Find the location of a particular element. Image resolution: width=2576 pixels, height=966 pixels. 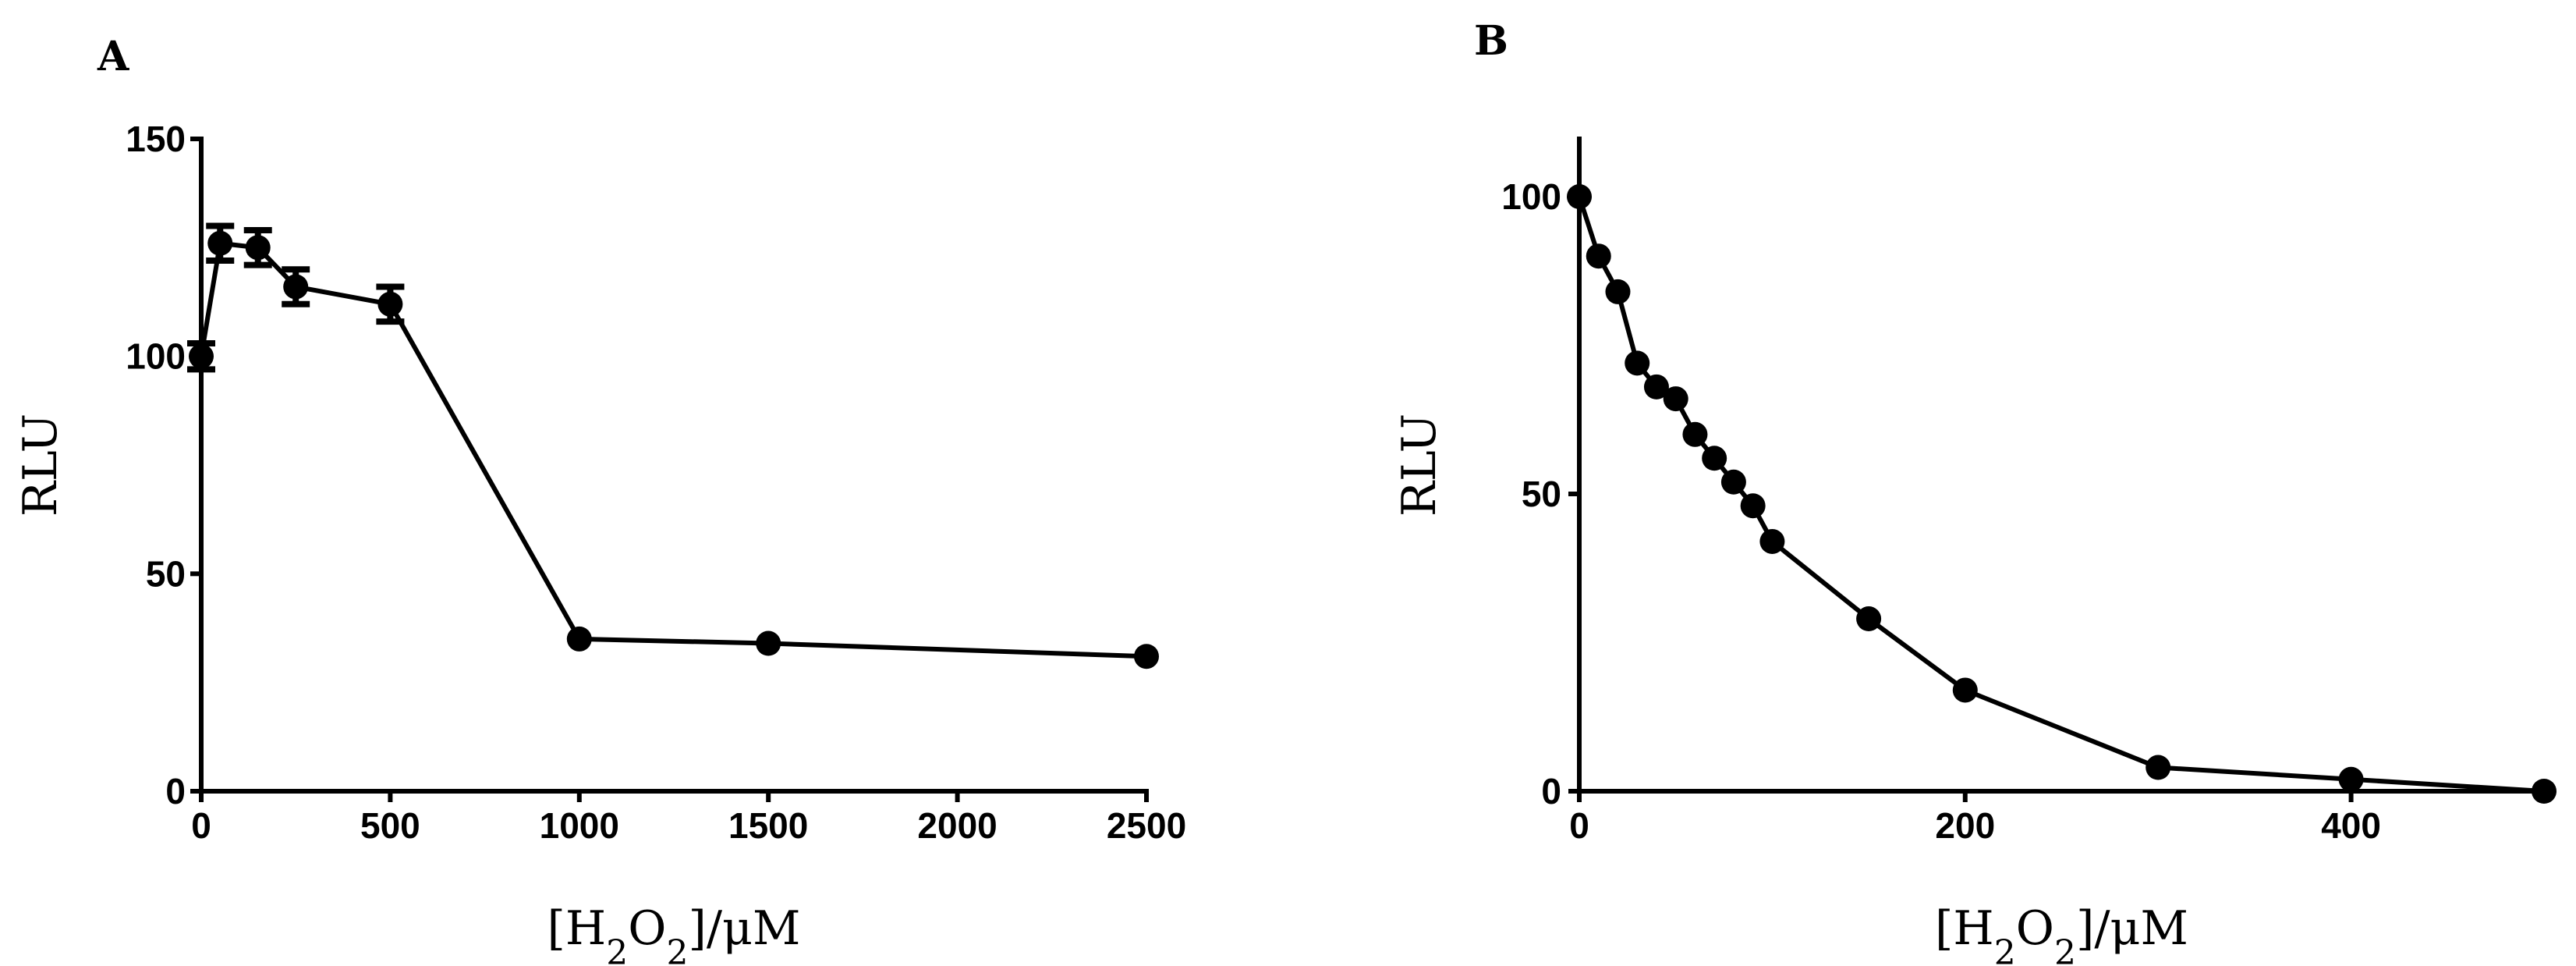

x-tick-label: 1500 is located at coordinates (768, 825).